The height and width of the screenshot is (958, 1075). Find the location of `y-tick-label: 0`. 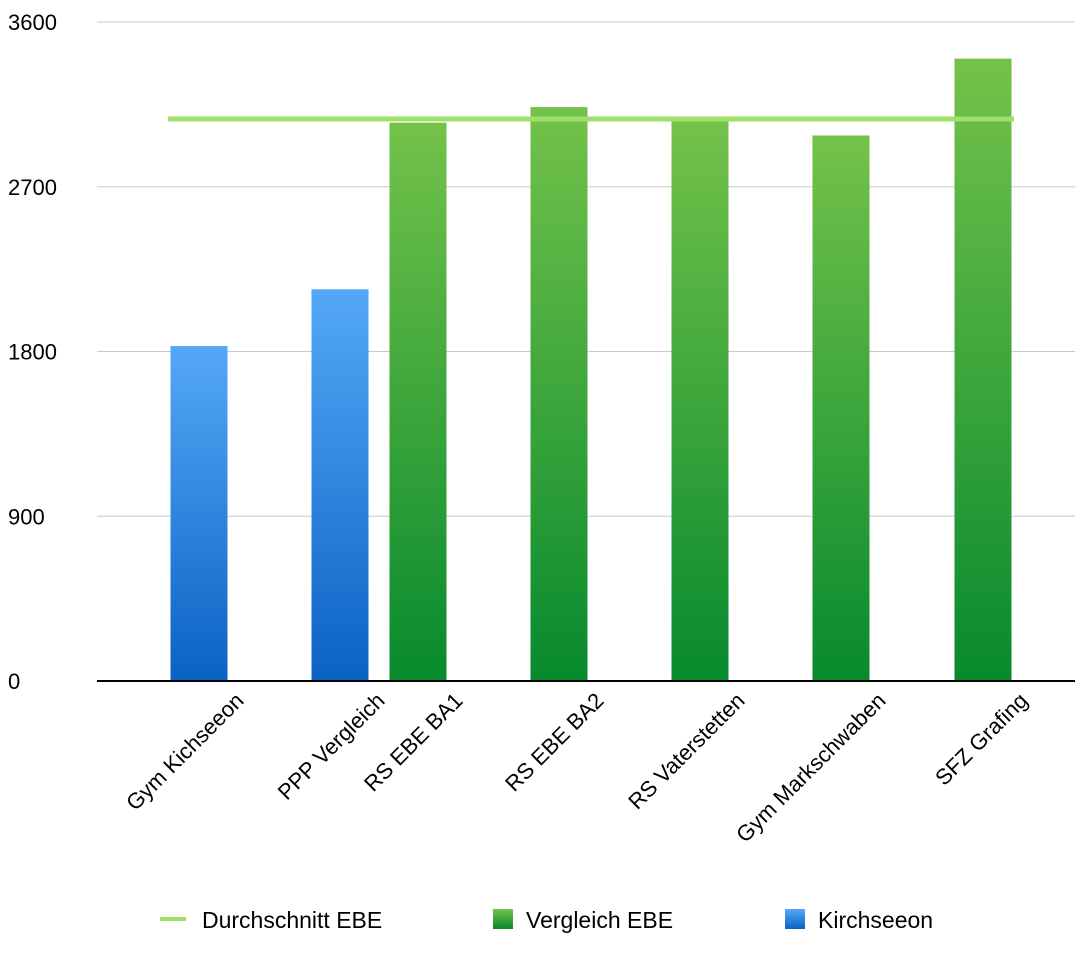

y-tick-label: 0 is located at coordinates (14, 681).